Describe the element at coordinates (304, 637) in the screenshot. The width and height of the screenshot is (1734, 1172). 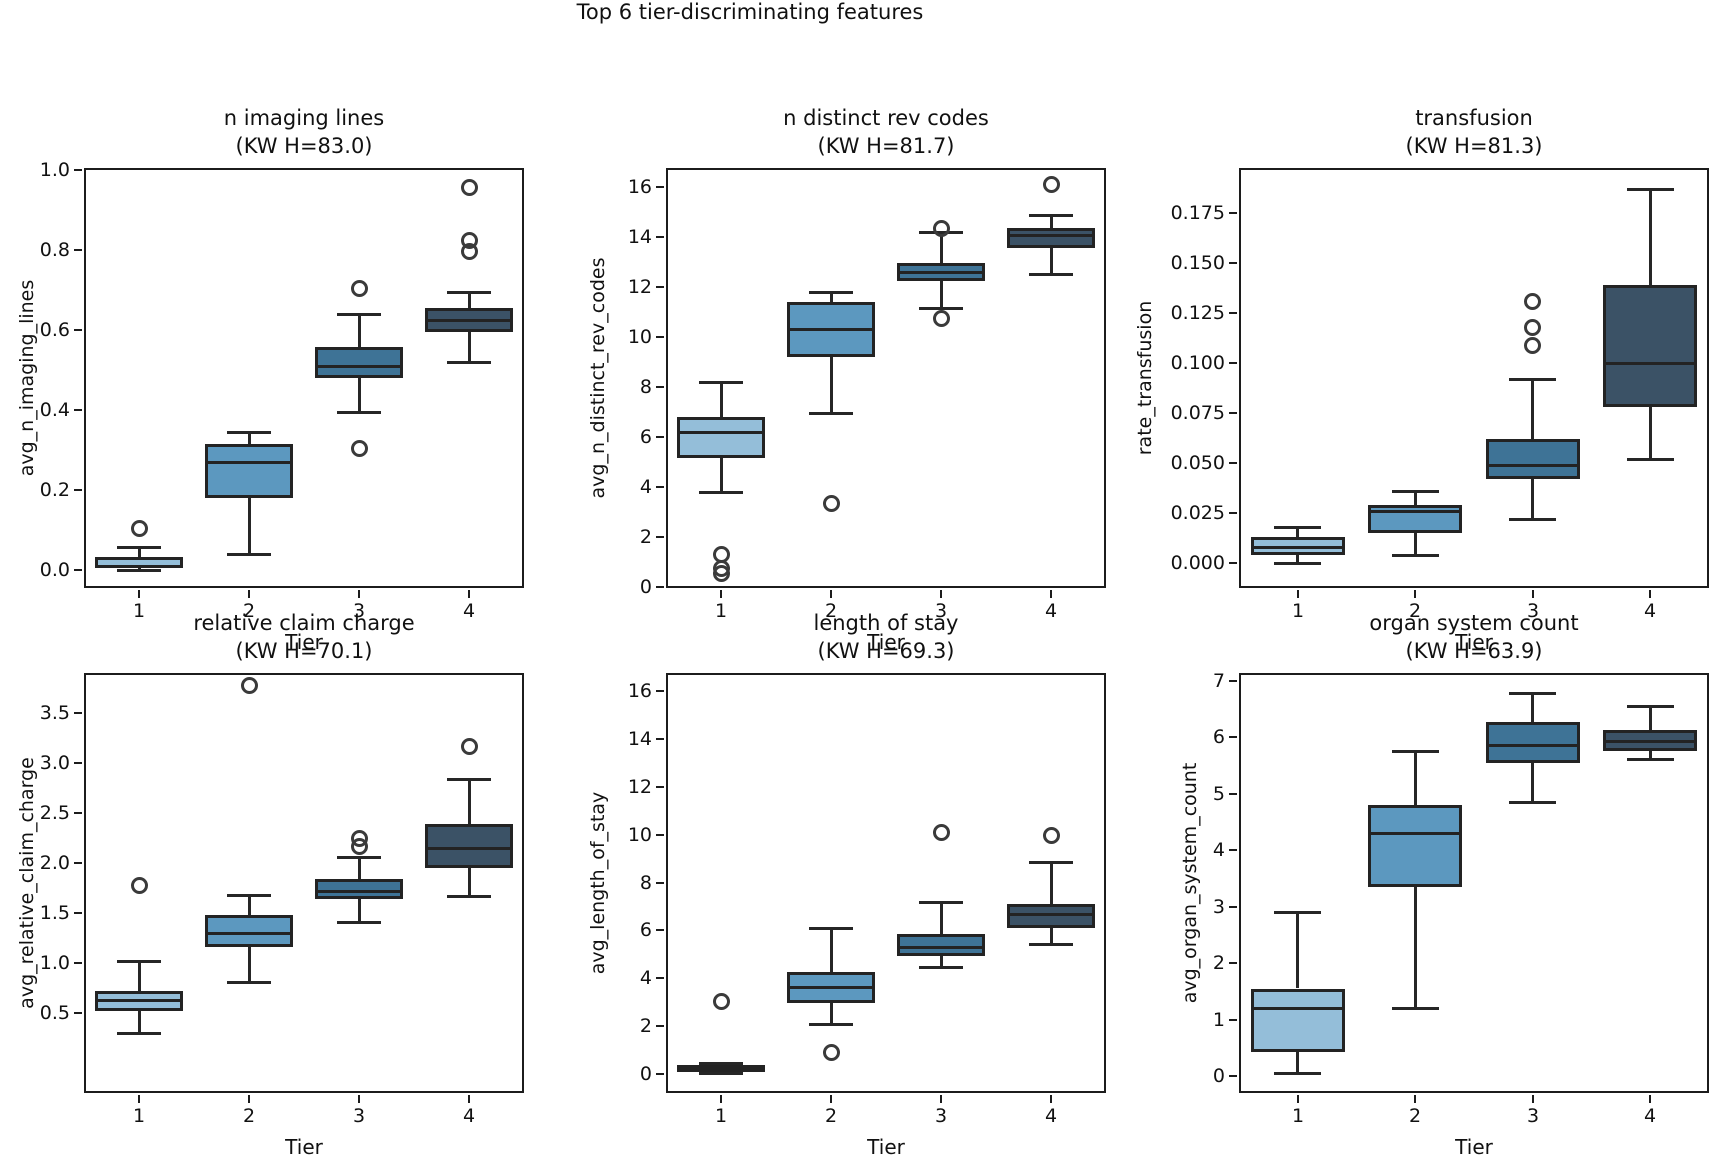
I see `subplot-title: relative claim charge (KW H=70.1)` at that location.